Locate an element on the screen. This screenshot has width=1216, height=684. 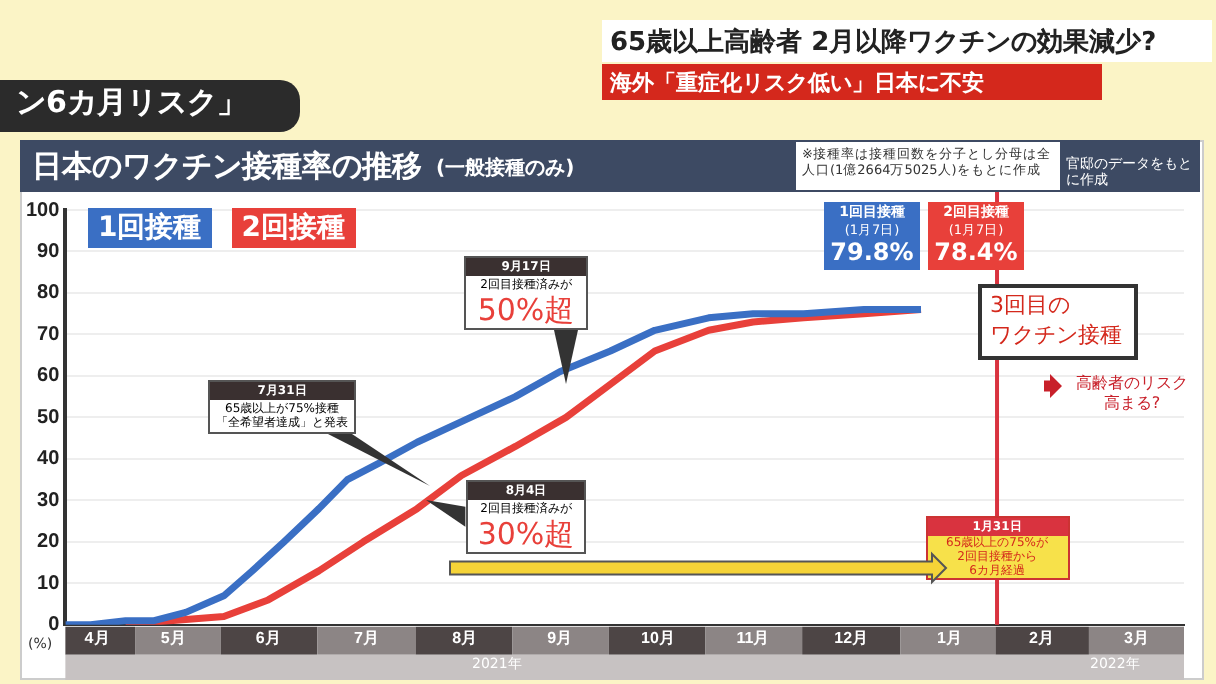
y-tick-label: 20 is located at coordinates (49, 542).